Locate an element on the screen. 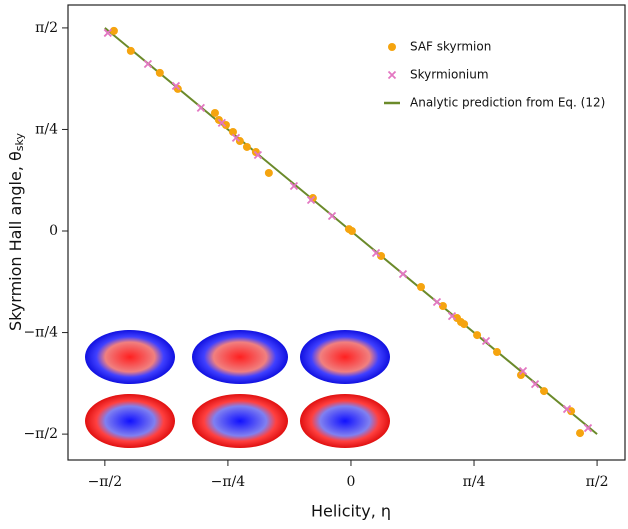  x-tick-label: π/2 is located at coordinates (597, 482).